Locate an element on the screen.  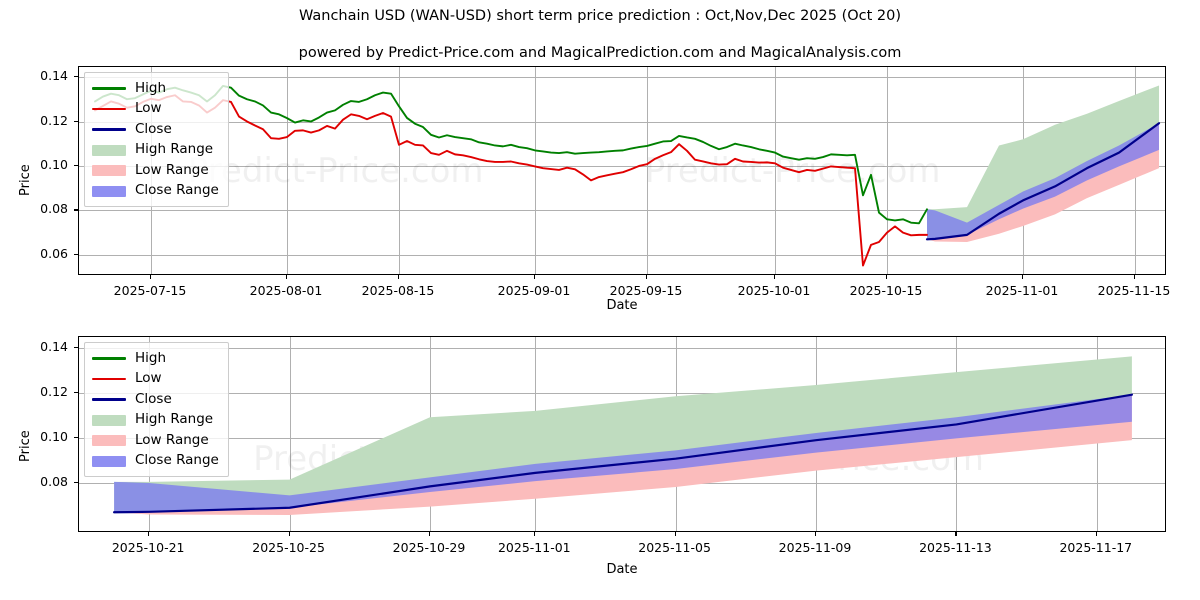
legend-item-label: Close is located at coordinates (153, 398).